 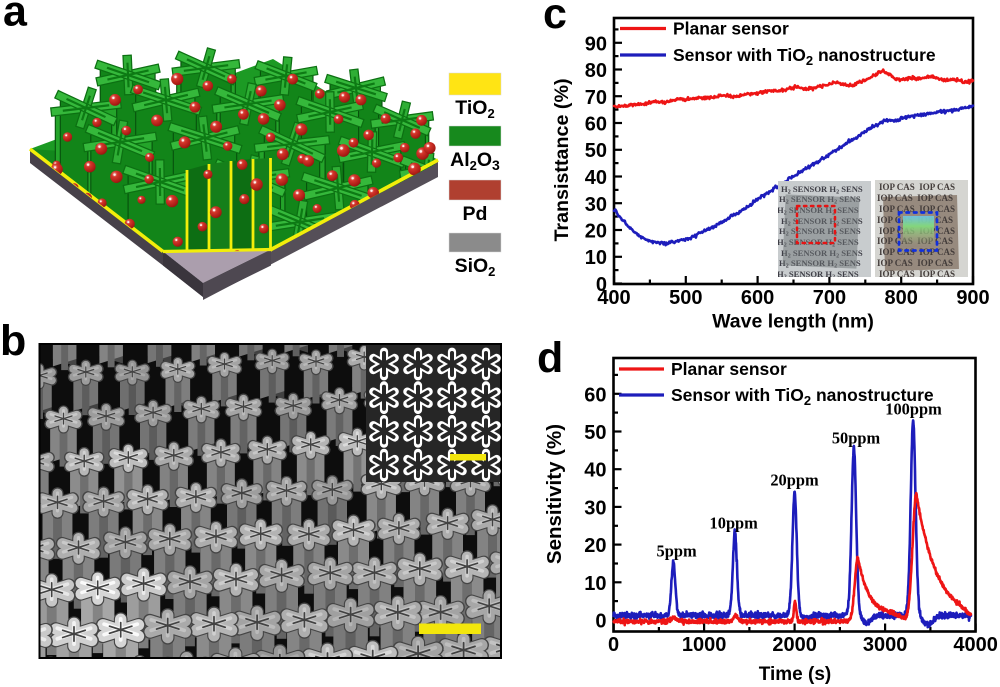 What do you see at coordinates (757, 298) in the screenshot?
I see `svg-text: 600` at bounding box center [757, 298].